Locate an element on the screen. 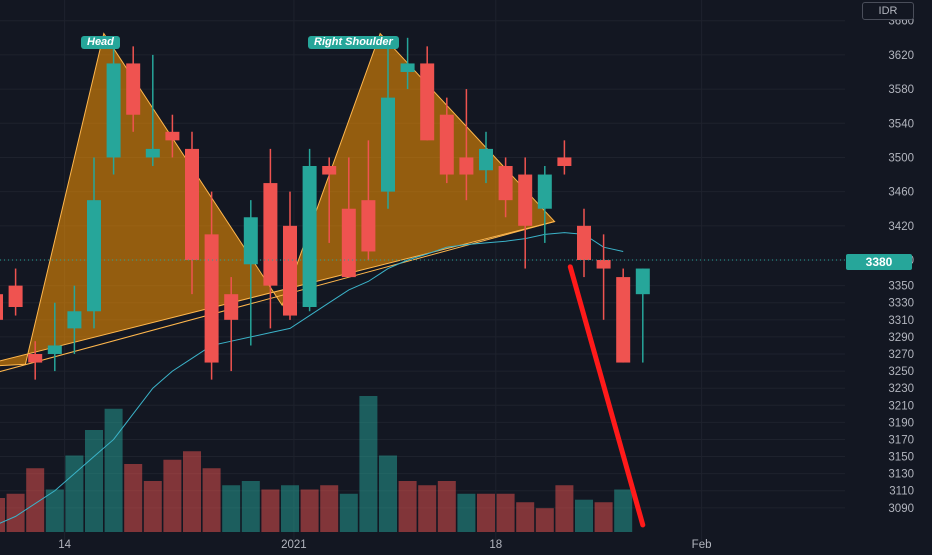  y-tick-label: 3540 is located at coordinates (901, 124).